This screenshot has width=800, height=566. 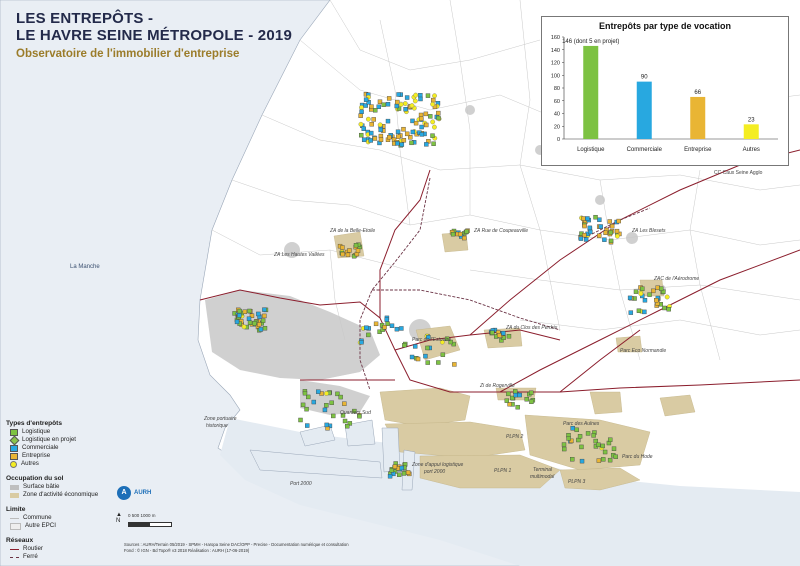 I want to click on y-tick-label: 0, so click(x=558, y=140).